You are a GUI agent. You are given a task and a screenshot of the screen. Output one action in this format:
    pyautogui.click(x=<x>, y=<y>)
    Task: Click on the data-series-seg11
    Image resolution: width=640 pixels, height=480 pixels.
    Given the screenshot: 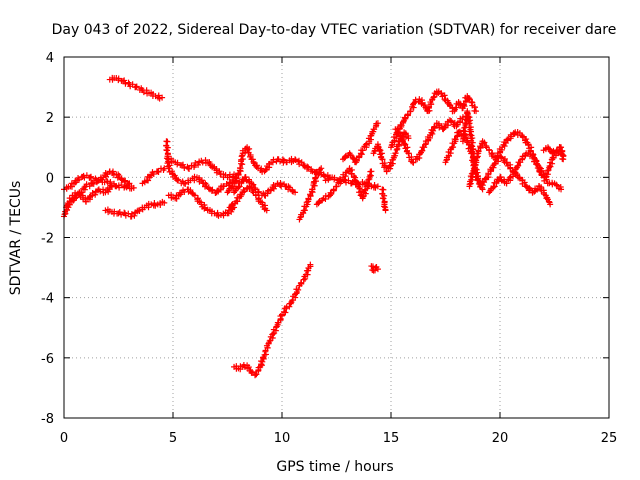 What is the action you would take?
    pyautogui.click(x=265, y=186)
    